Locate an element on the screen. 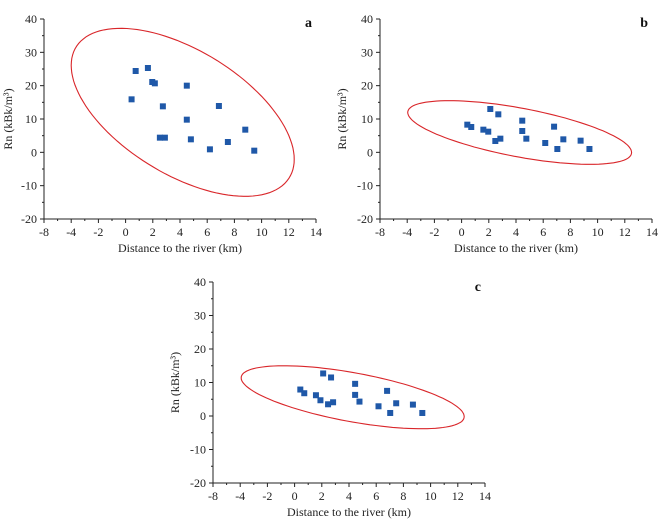 This screenshot has height=523, width=667. panel-label: c is located at coordinates (478, 287).